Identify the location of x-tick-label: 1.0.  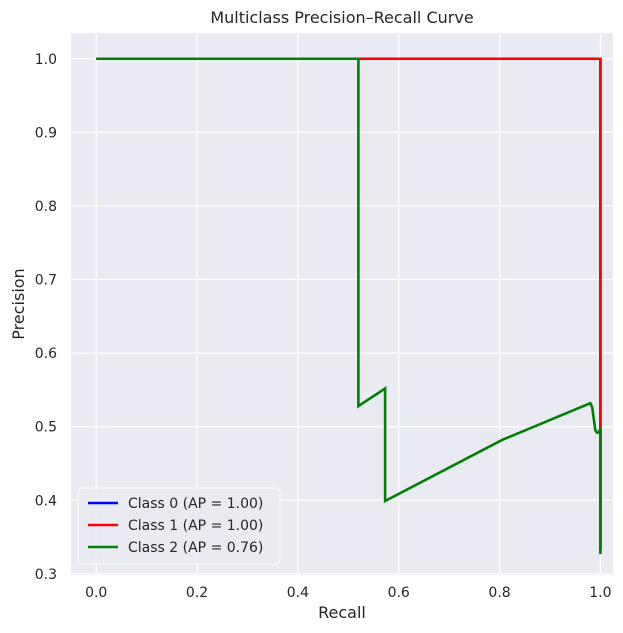
(600, 593).